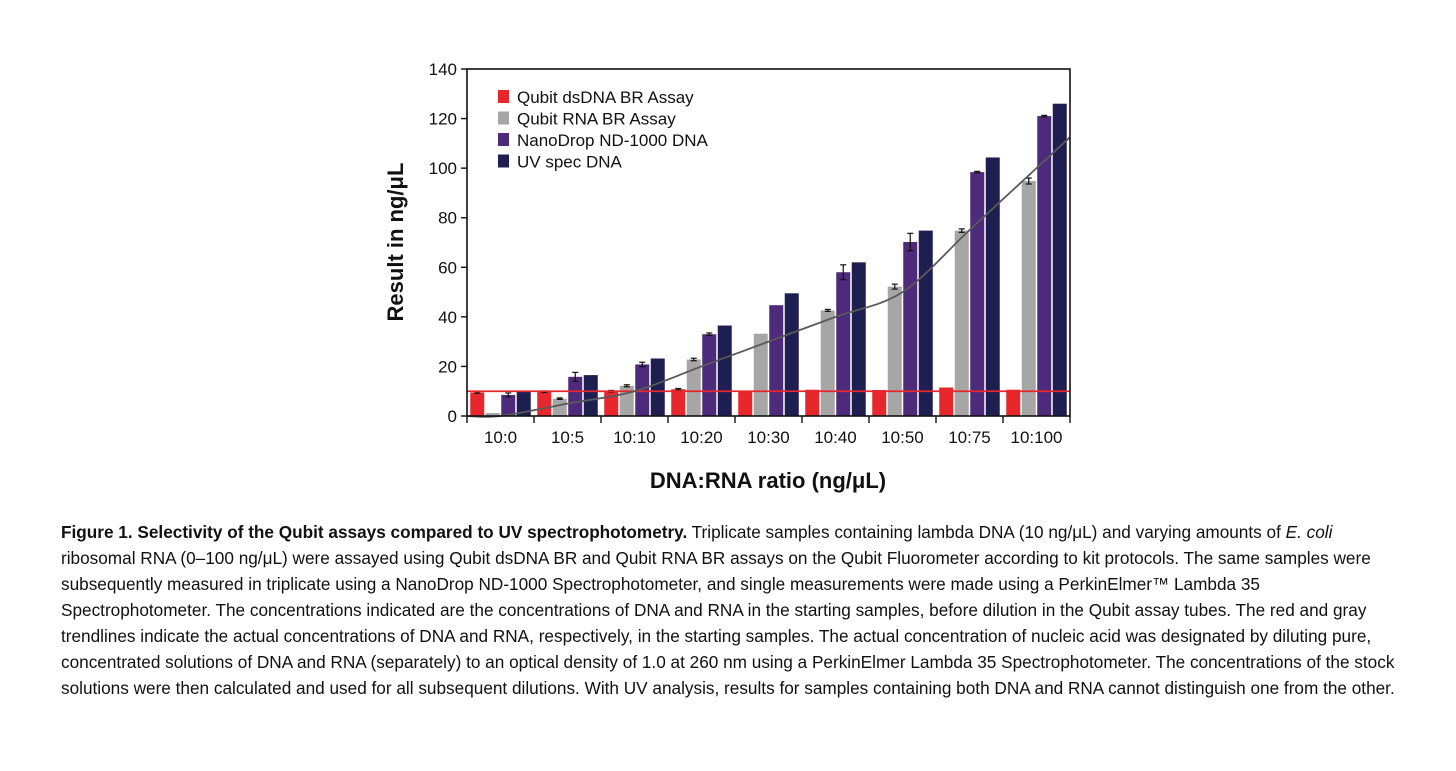  Describe the element at coordinates (570, 162) in the screenshot. I see `legend-label: UV spec DNA` at that location.